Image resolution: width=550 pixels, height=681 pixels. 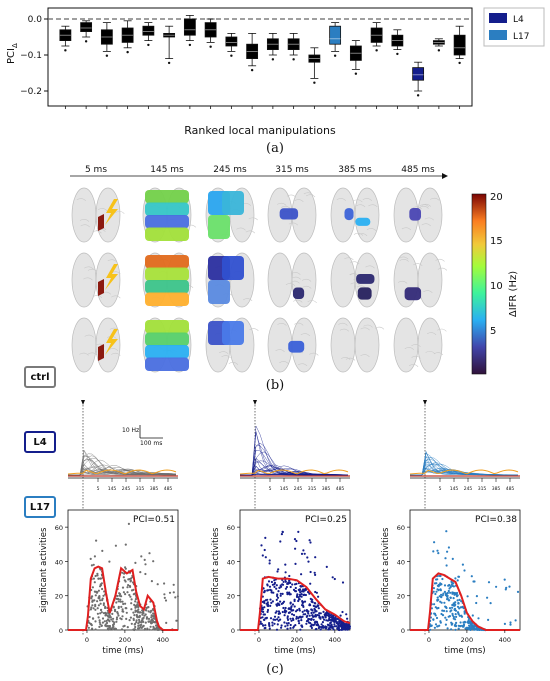 I want to click on time-label-385: 385 ms, so click(x=355, y=170).